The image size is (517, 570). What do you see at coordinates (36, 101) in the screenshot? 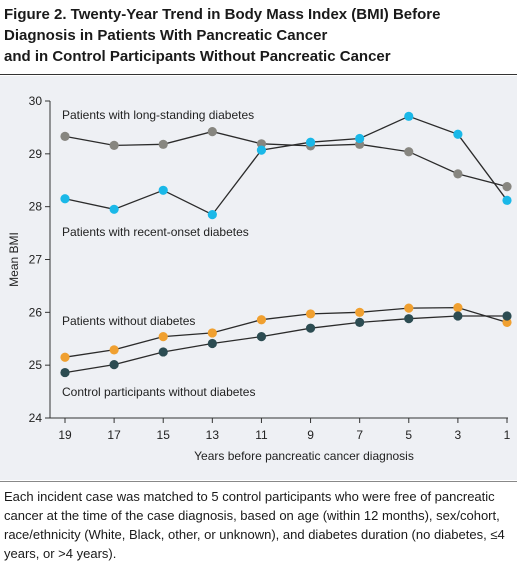
I see `y-tick-label: 30` at bounding box center [36, 101].